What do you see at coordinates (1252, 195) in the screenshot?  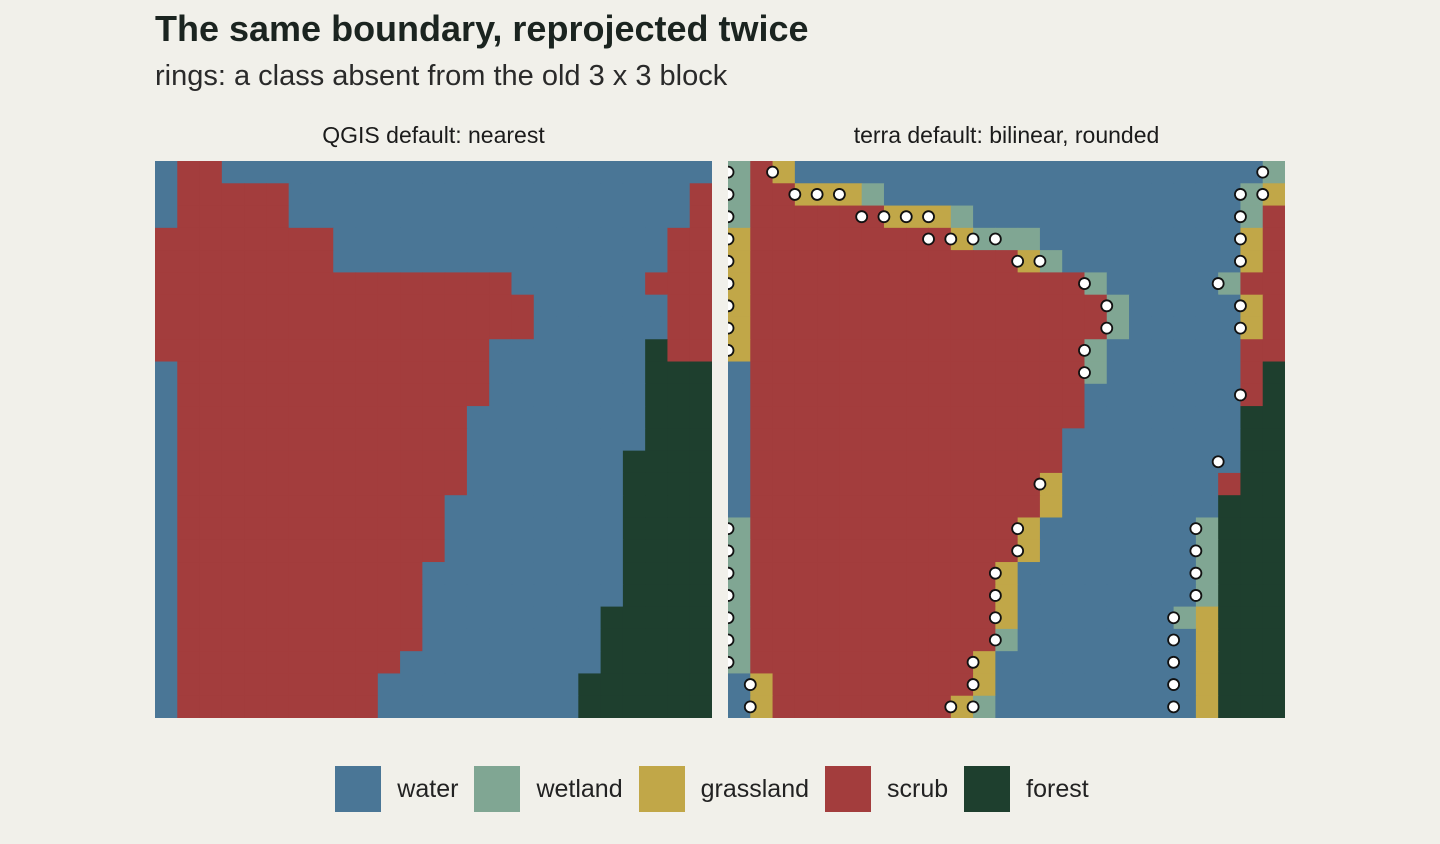 I see `cell-wetland` at bounding box center [1252, 195].